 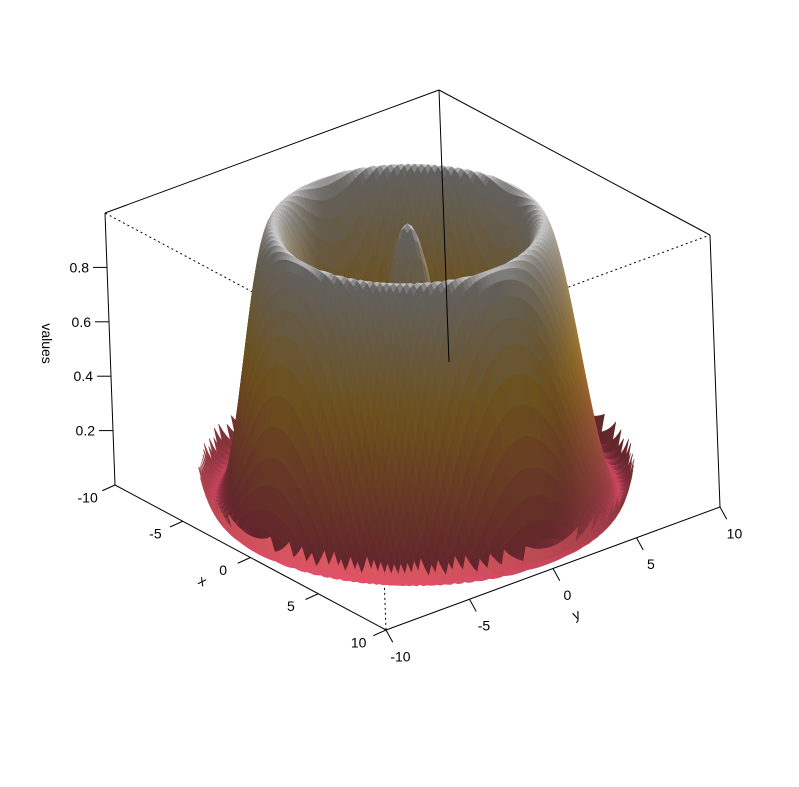 What do you see at coordinates (543, 296) in the screenshot?
I see `box-edge-hidden` at bounding box center [543, 296].